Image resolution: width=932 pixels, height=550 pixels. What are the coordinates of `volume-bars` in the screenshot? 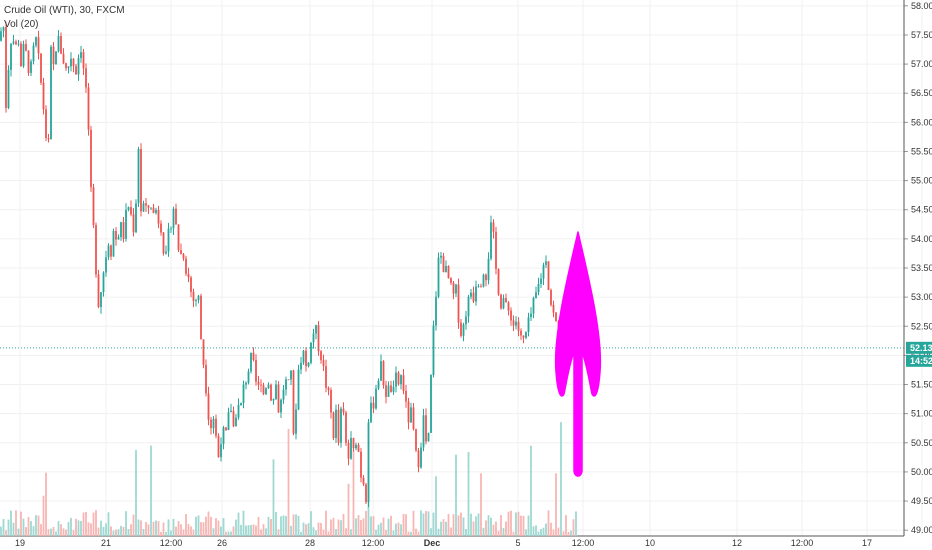 It's located at (288, 479).